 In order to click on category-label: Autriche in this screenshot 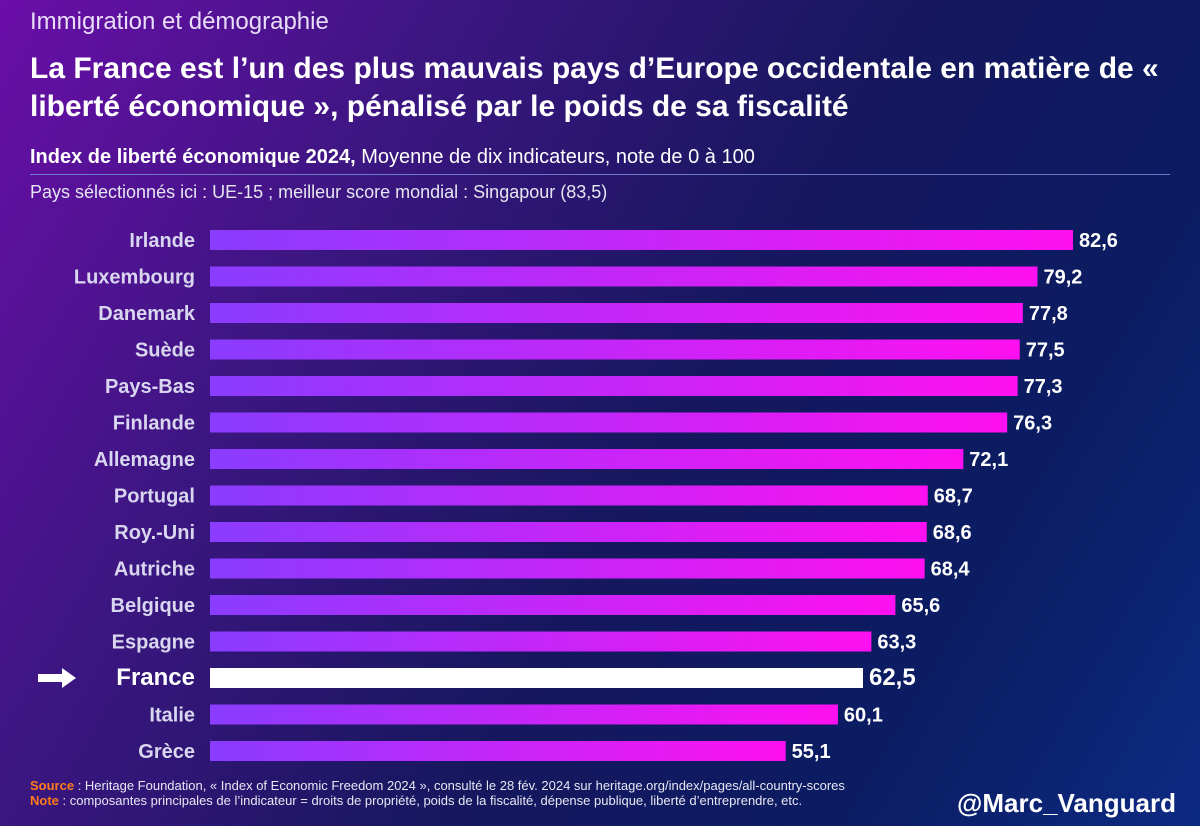, I will do `click(154, 570)`.